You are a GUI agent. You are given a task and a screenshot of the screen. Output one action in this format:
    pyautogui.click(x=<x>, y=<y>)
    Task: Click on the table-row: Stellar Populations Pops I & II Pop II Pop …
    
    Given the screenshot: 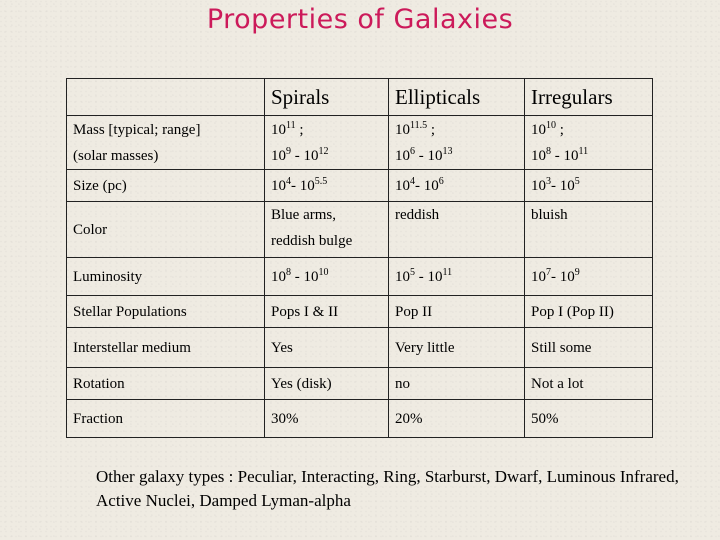 What is the action you would take?
    pyautogui.click(x=359, y=311)
    